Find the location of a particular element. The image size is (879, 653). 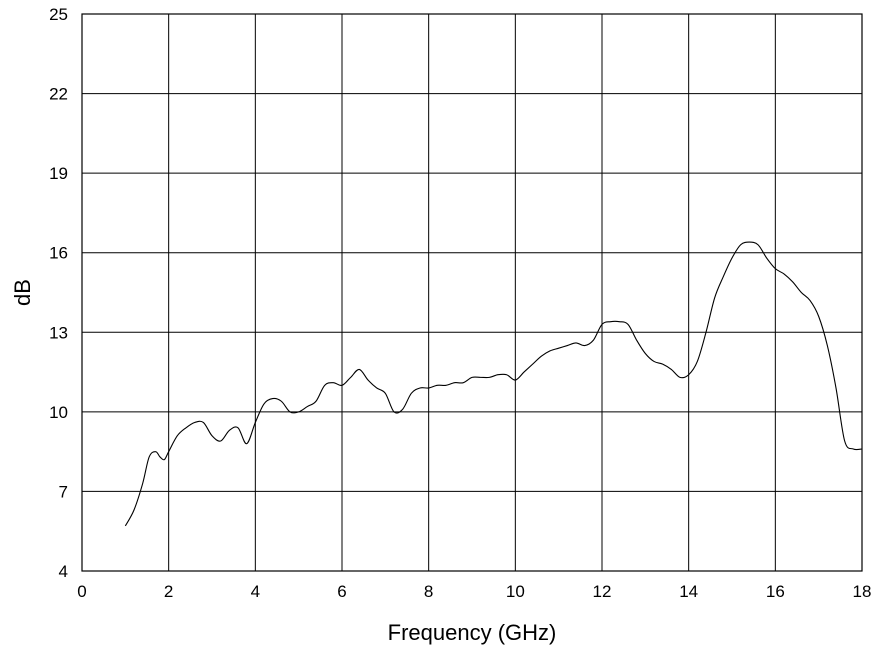

x-tick-label: 6 is located at coordinates (341, 591).